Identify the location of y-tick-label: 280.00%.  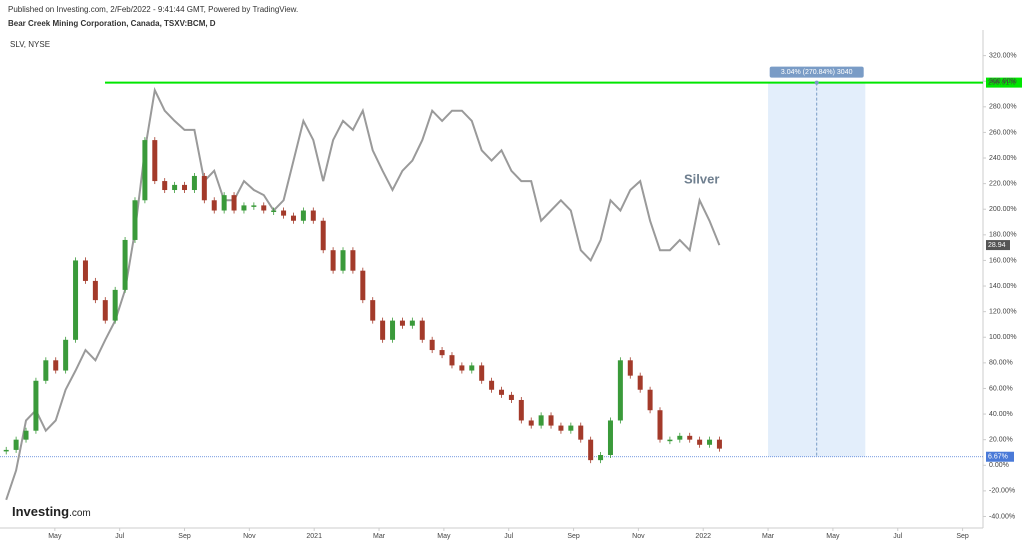
(1003, 107).